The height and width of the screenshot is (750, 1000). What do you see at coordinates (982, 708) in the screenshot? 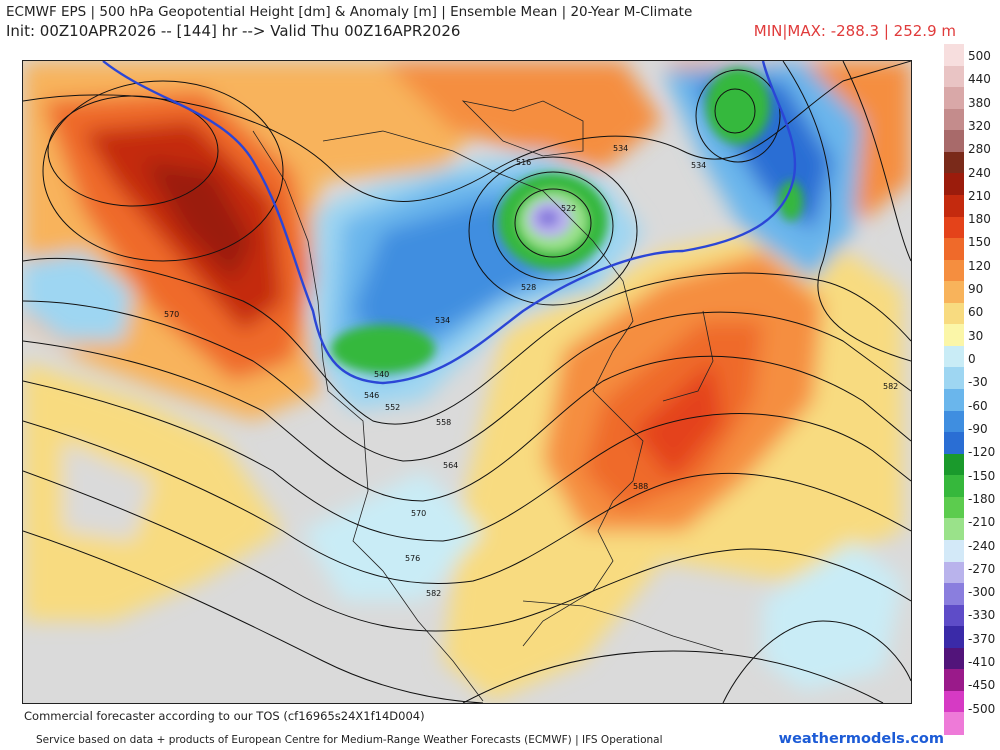
I see `legend-label: -500` at bounding box center [982, 708].